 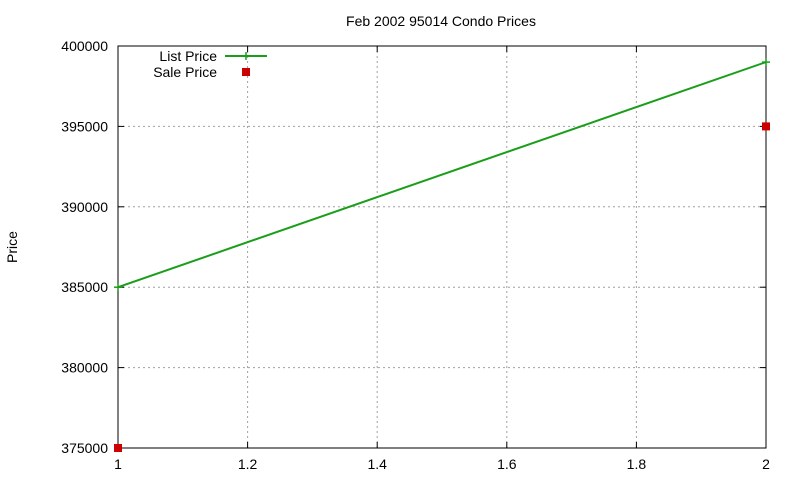 I want to click on y-tick-label: 380000, so click(x=84, y=368).